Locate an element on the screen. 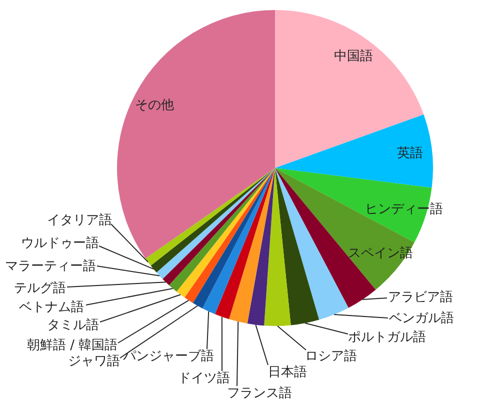 Image resolution: width=479 pixels, height=409 pixels. slice-label: ウルドゥー語 is located at coordinates (60, 243).